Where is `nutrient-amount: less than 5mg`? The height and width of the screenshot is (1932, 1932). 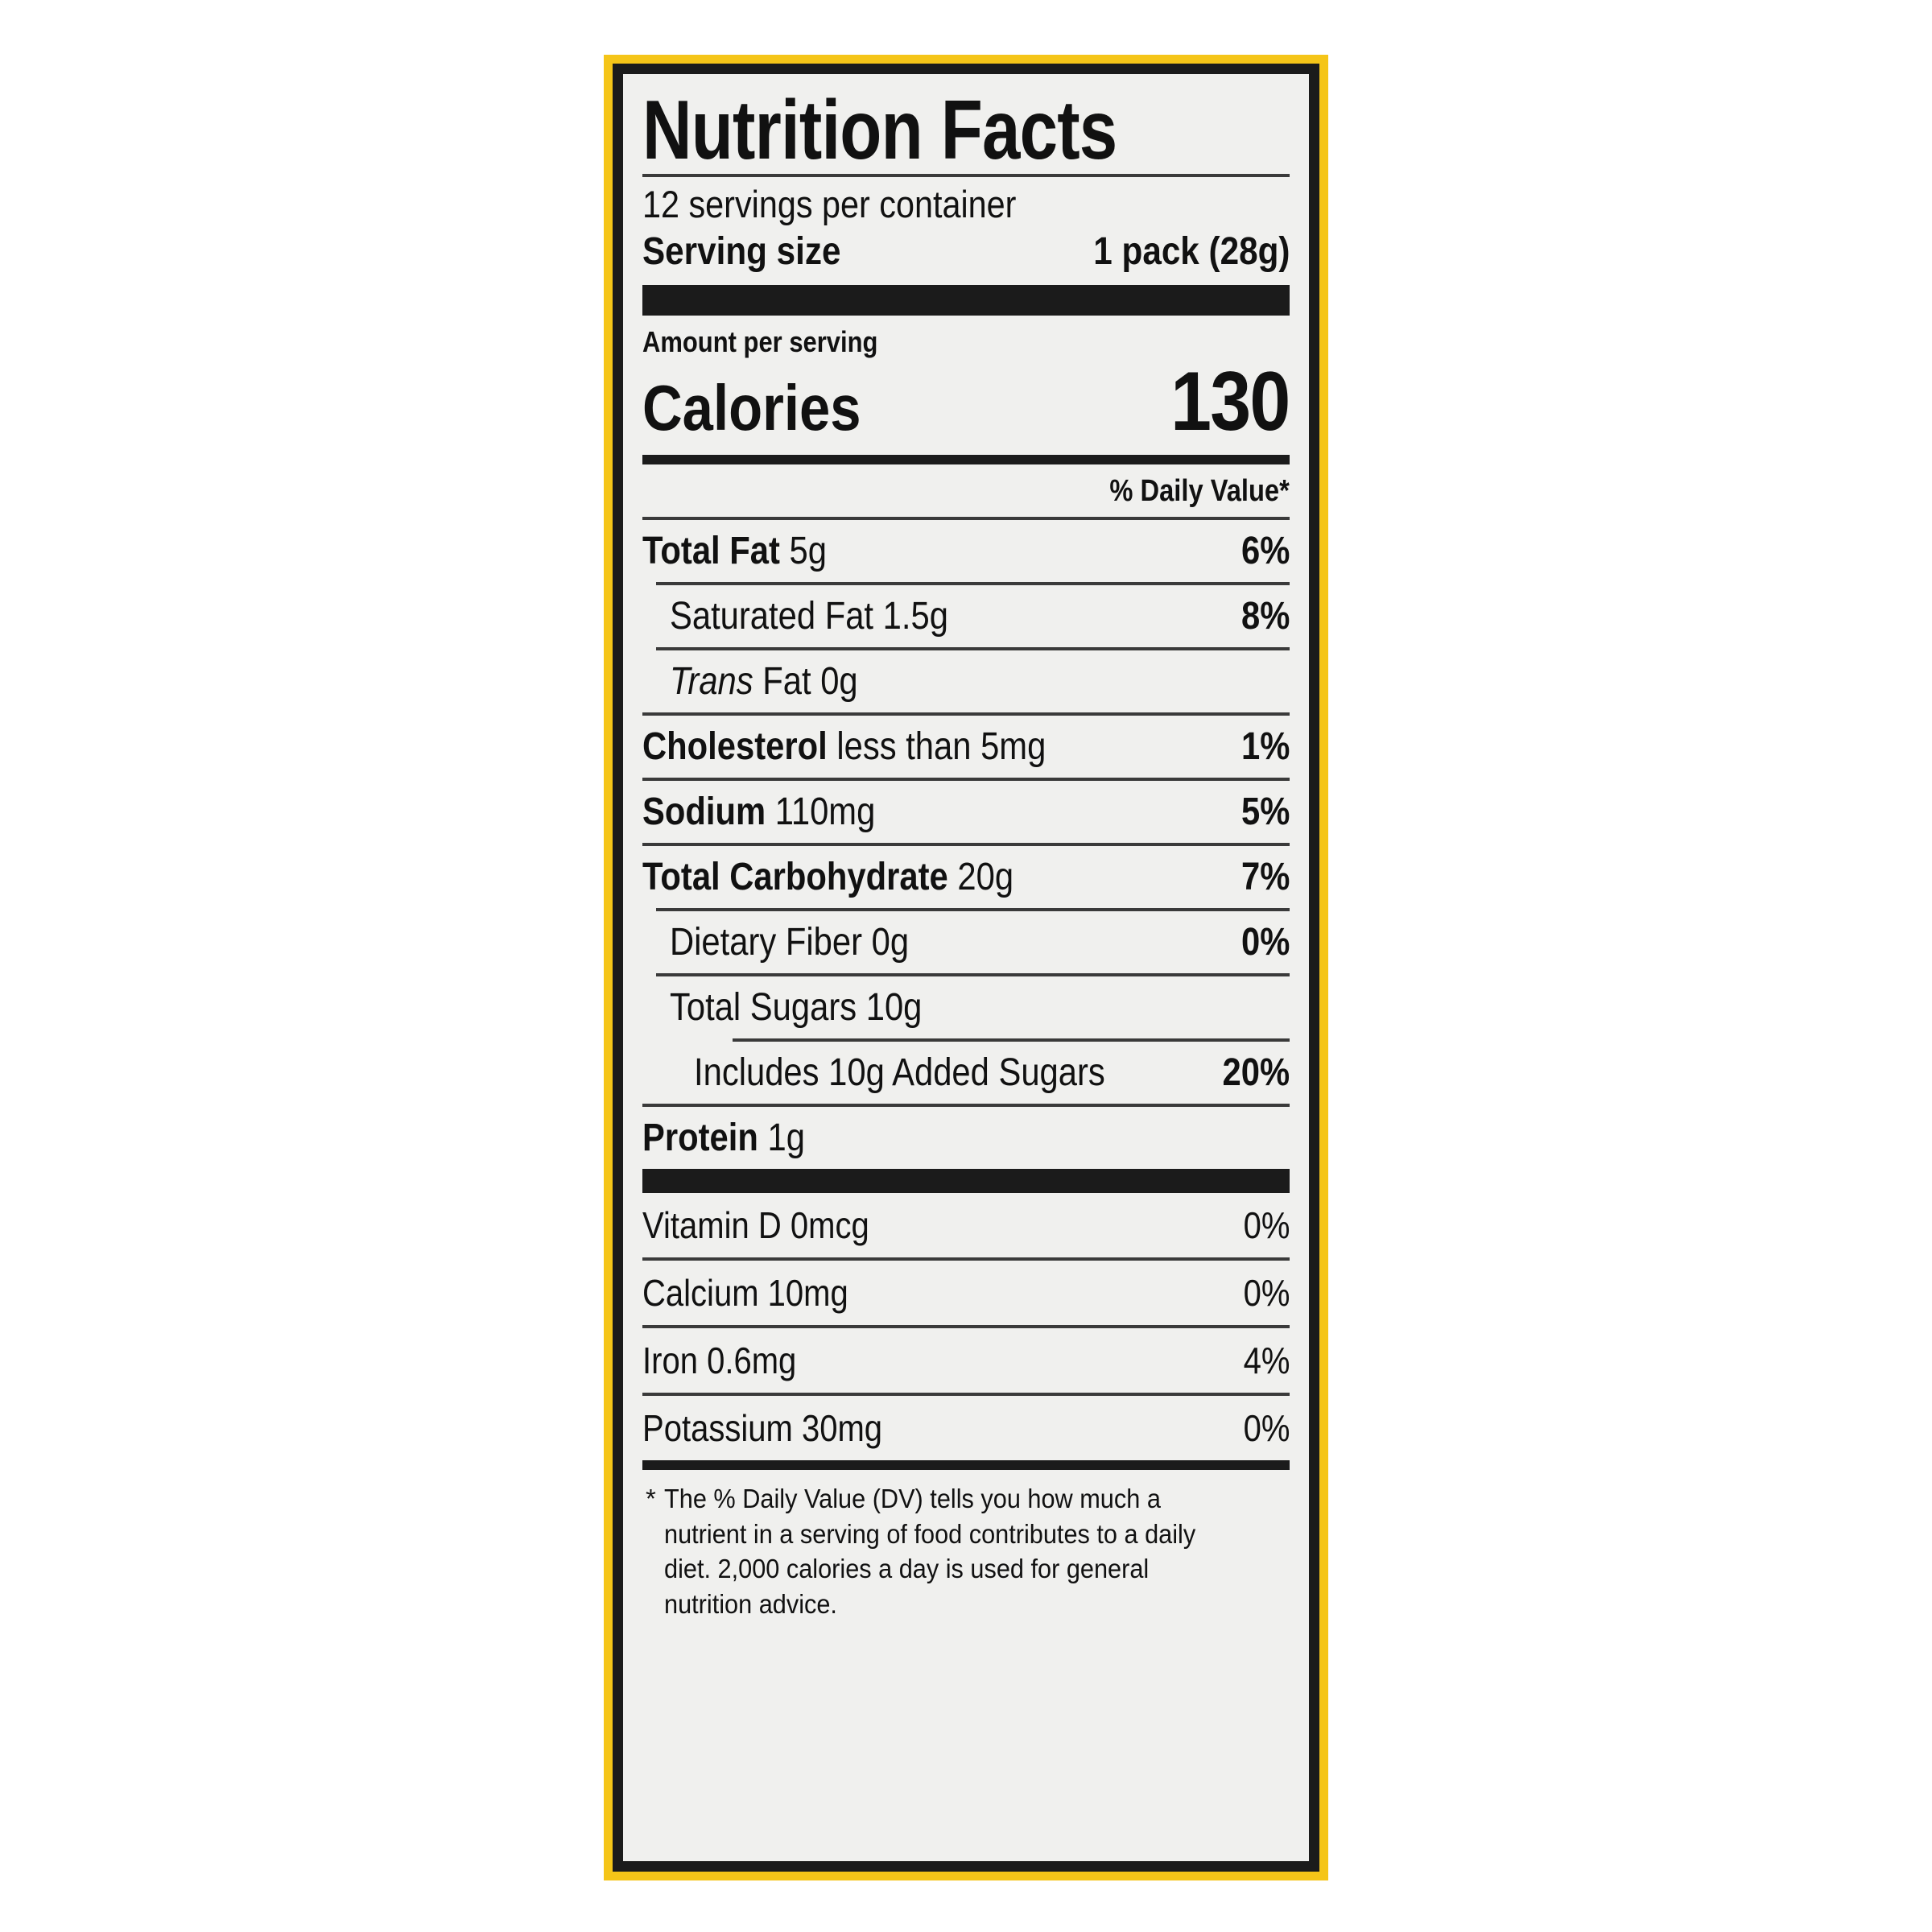 nutrient-amount: less than 5mg is located at coordinates (941, 746).